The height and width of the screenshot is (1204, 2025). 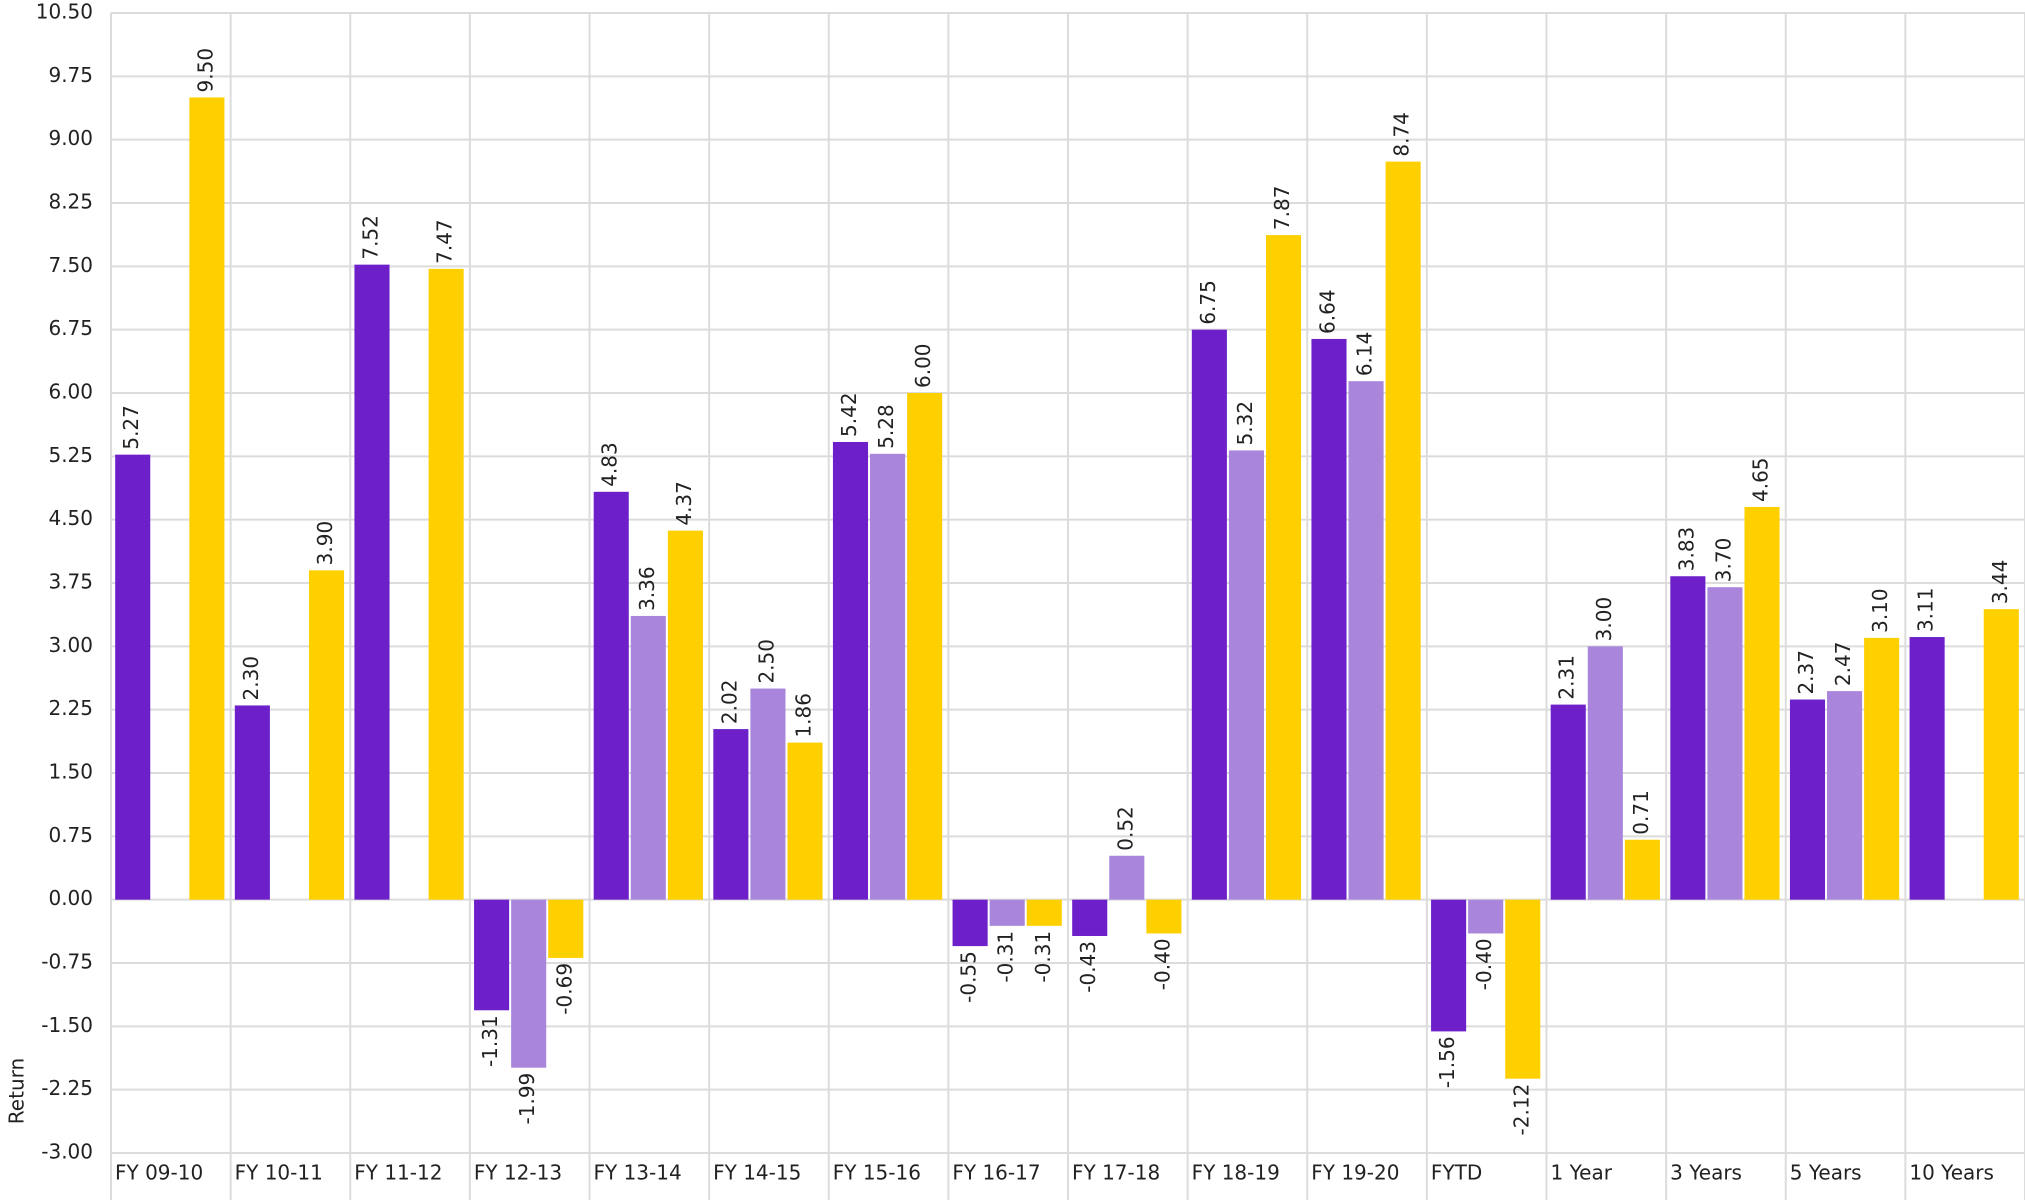 I want to click on y-tick-label: 0.75, so click(x=70, y=835).